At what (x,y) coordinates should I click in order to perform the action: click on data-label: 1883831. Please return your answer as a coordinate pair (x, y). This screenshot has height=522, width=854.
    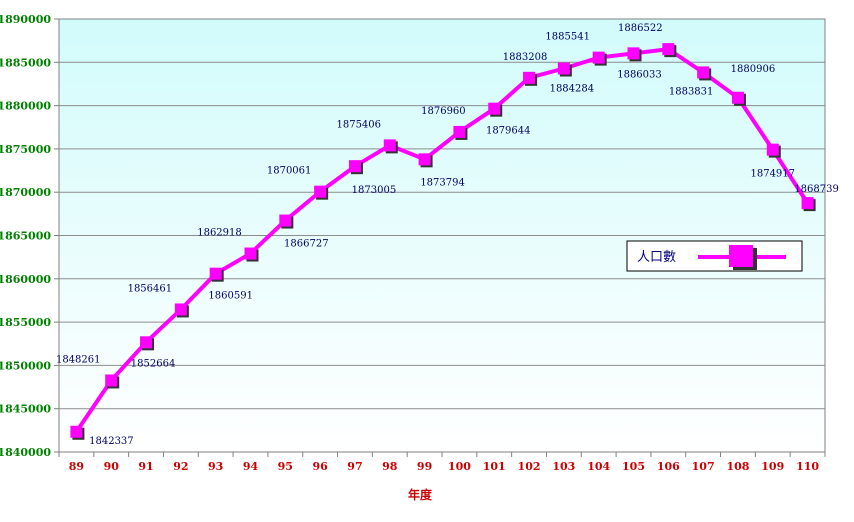
    Looking at the image, I should click on (691, 91).